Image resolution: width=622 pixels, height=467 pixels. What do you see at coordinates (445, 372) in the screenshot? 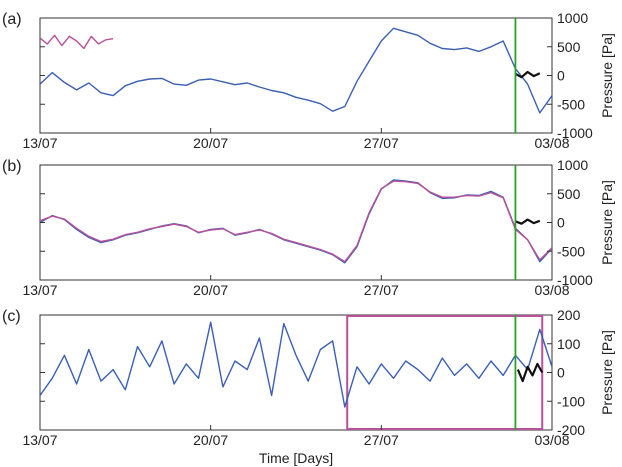
I see `highlight-box` at bounding box center [445, 372].